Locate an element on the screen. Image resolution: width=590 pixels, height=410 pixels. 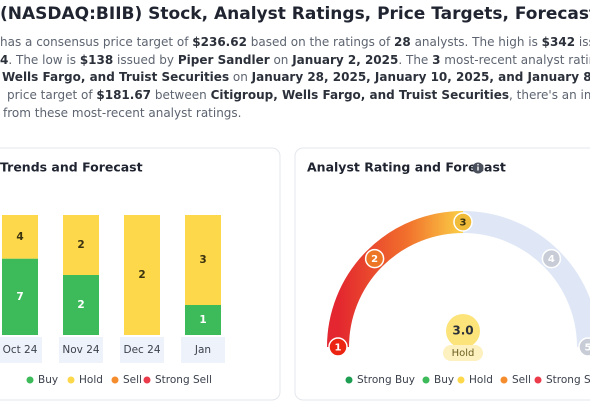
x-tick-label: Nov 24 is located at coordinates (81, 350).